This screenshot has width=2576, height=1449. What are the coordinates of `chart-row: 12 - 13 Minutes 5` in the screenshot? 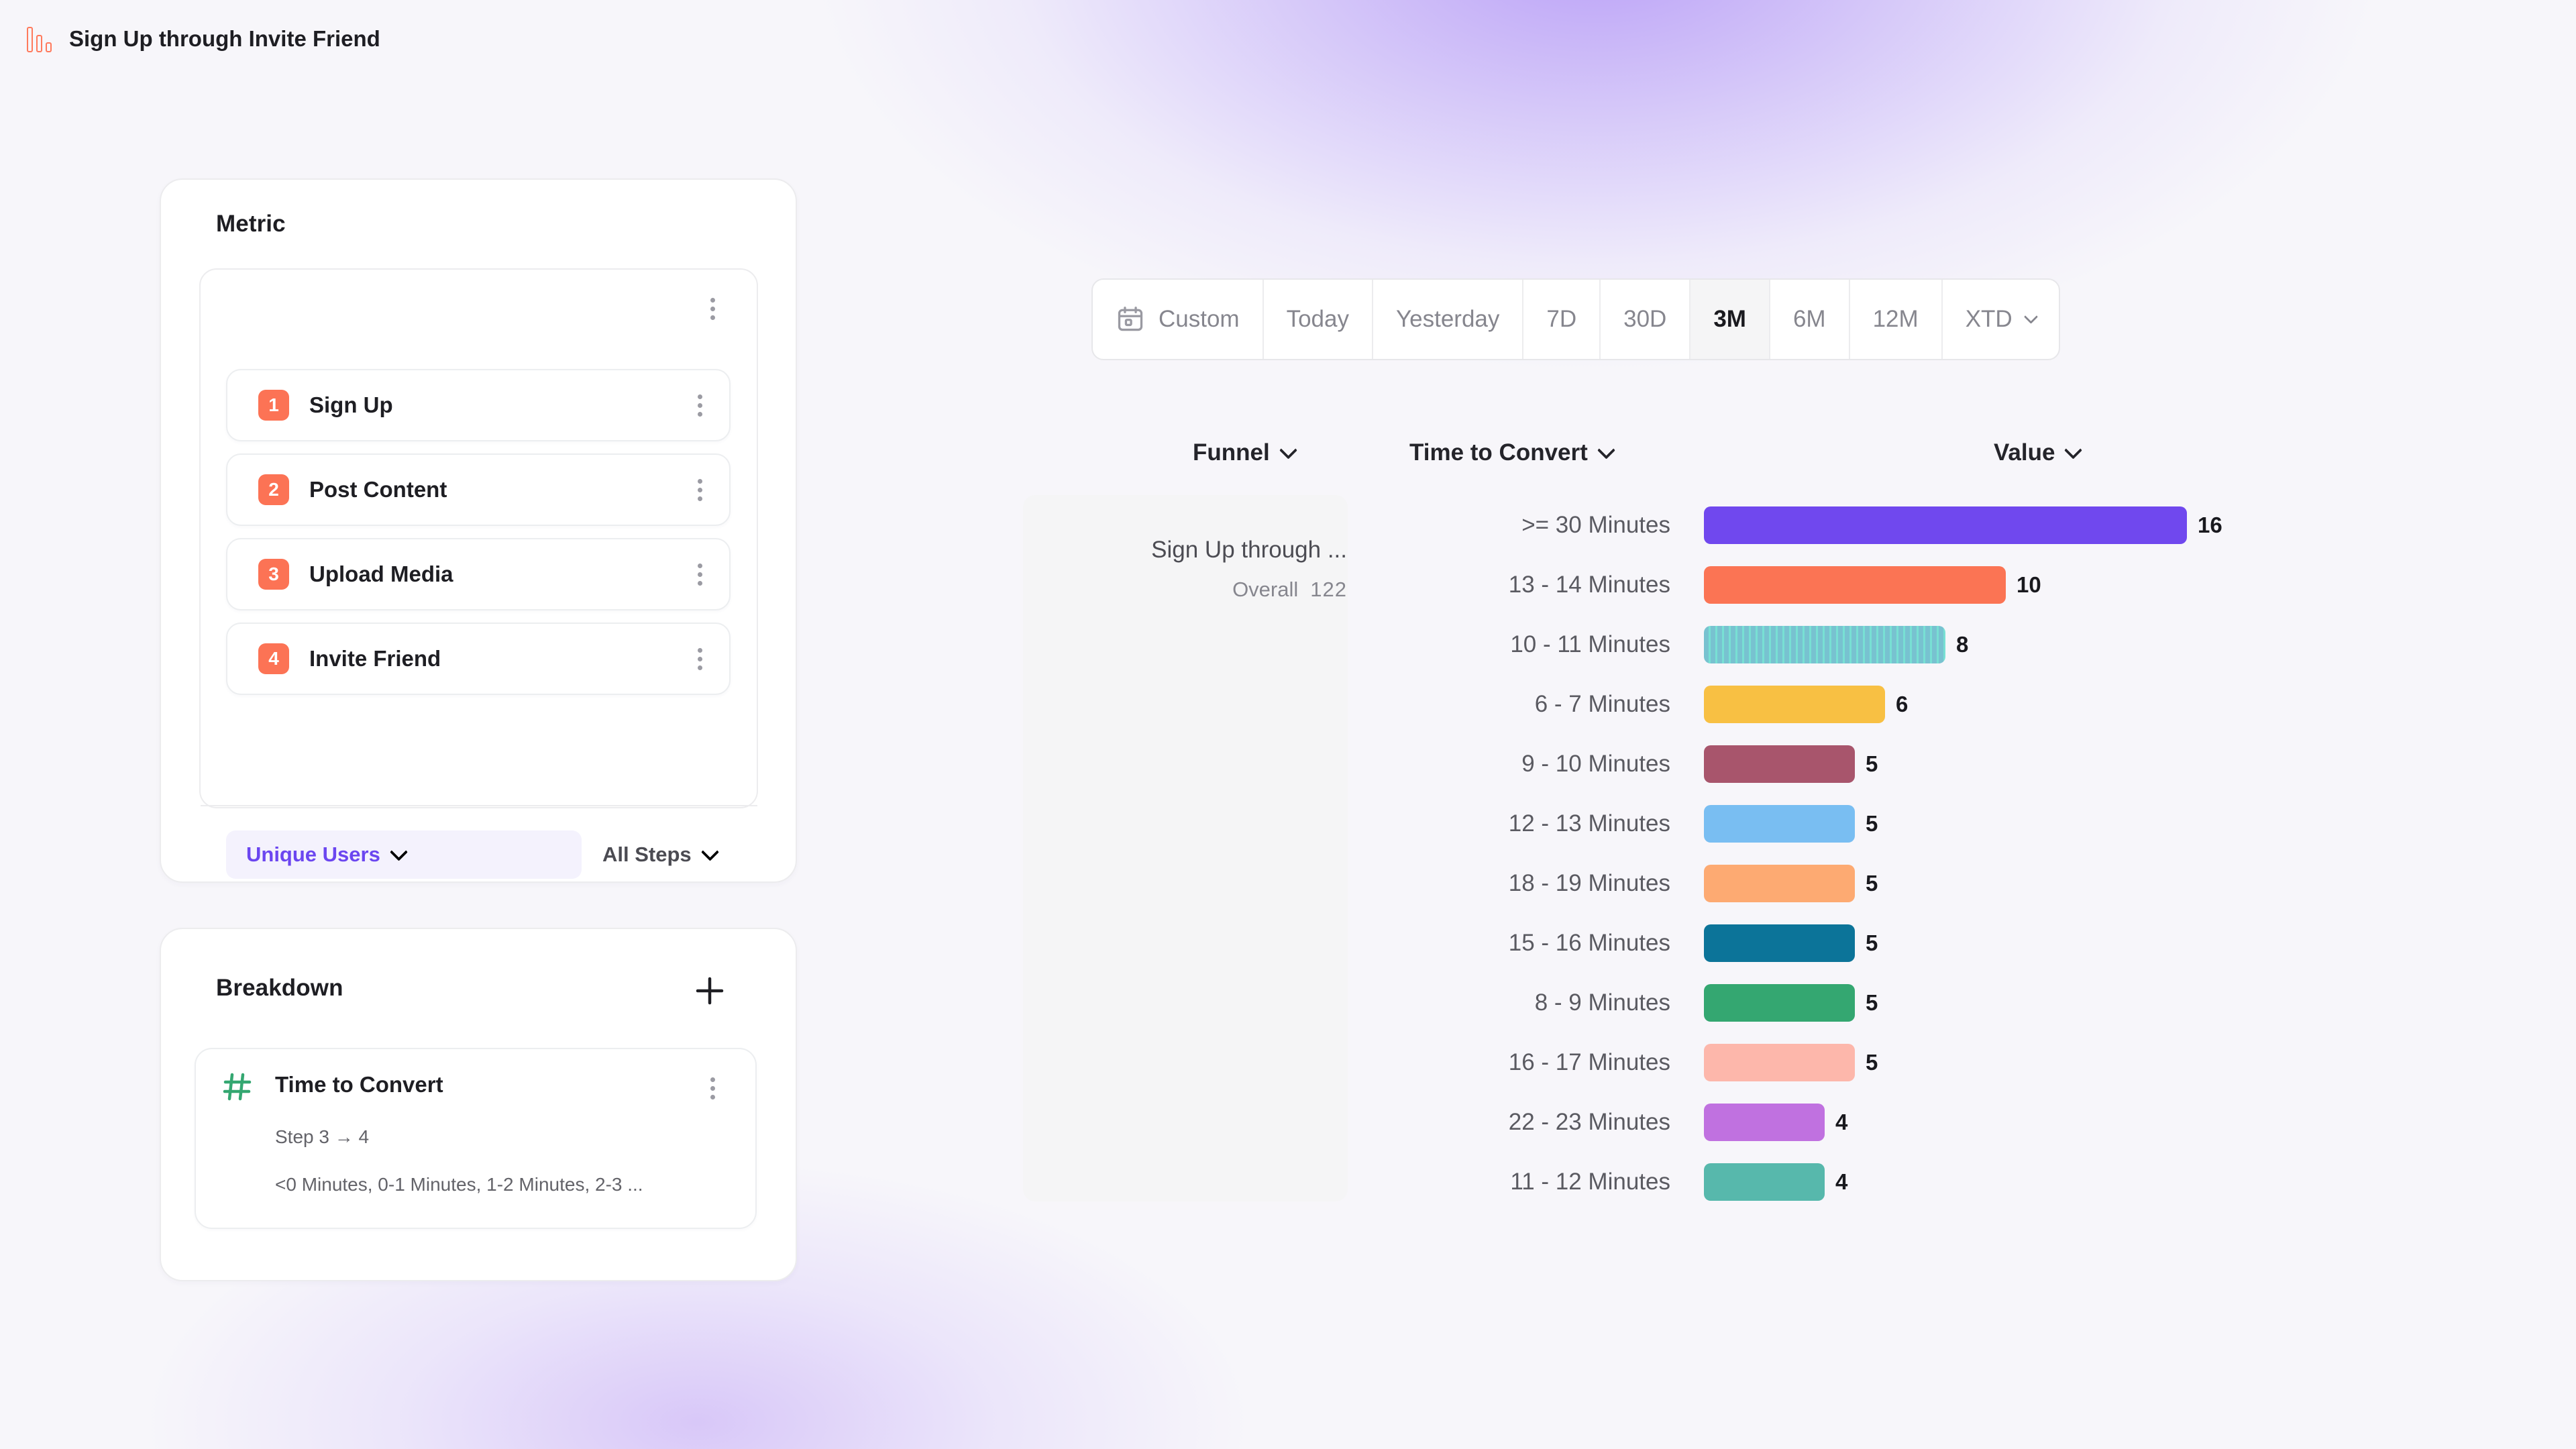 It's located at (1905, 823).